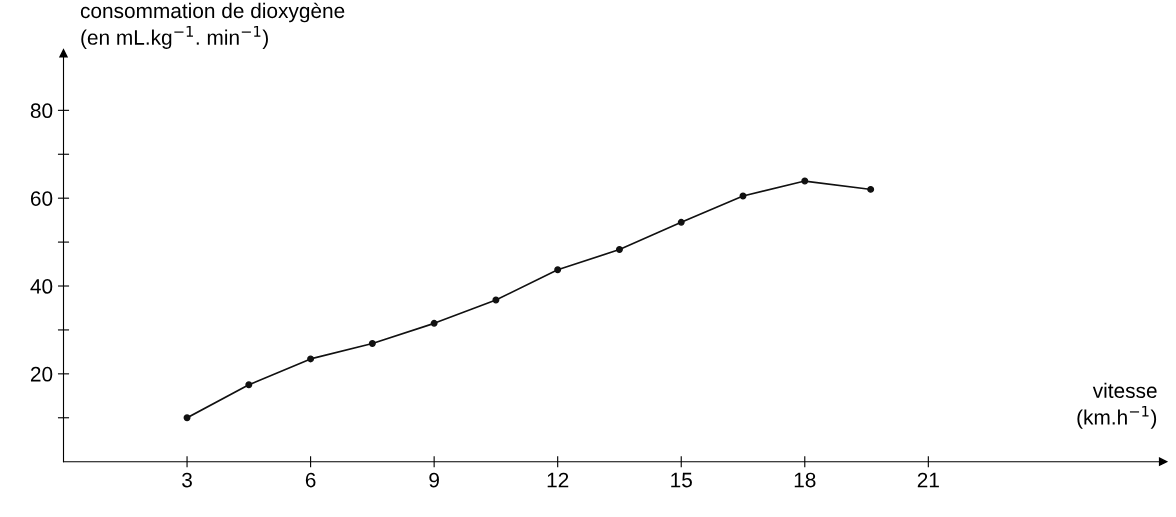 This screenshot has height=517, width=1176. Describe the element at coordinates (187, 480) in the screenshot. I see `x-tick-label: 3` at that location.